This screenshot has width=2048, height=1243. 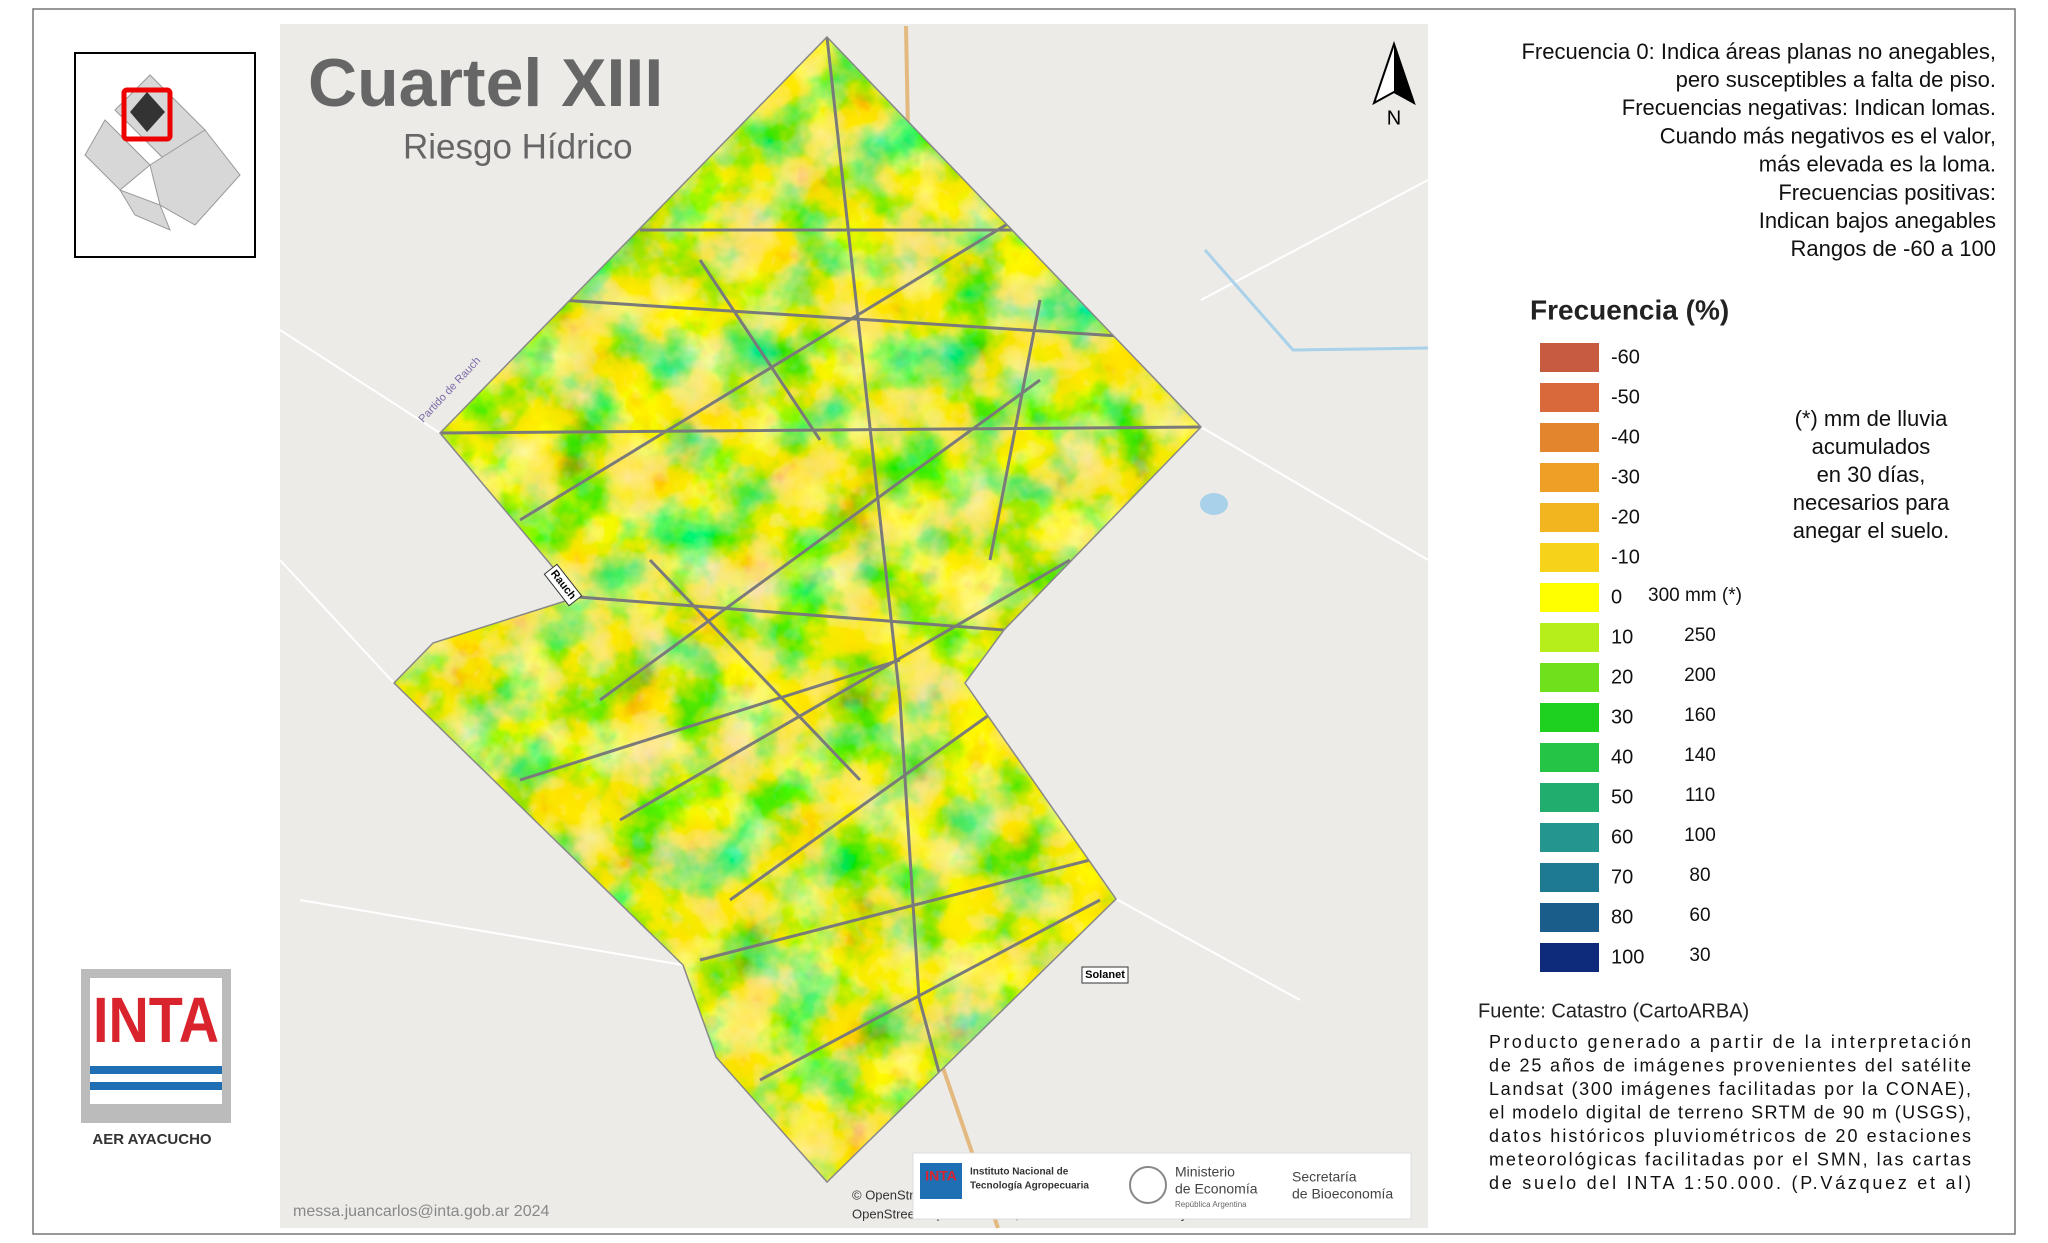 What do you see at coordinates (1148, 1185) in the screenshot?
I see `ministry-emblem` at bounding box center [1148, 1185].